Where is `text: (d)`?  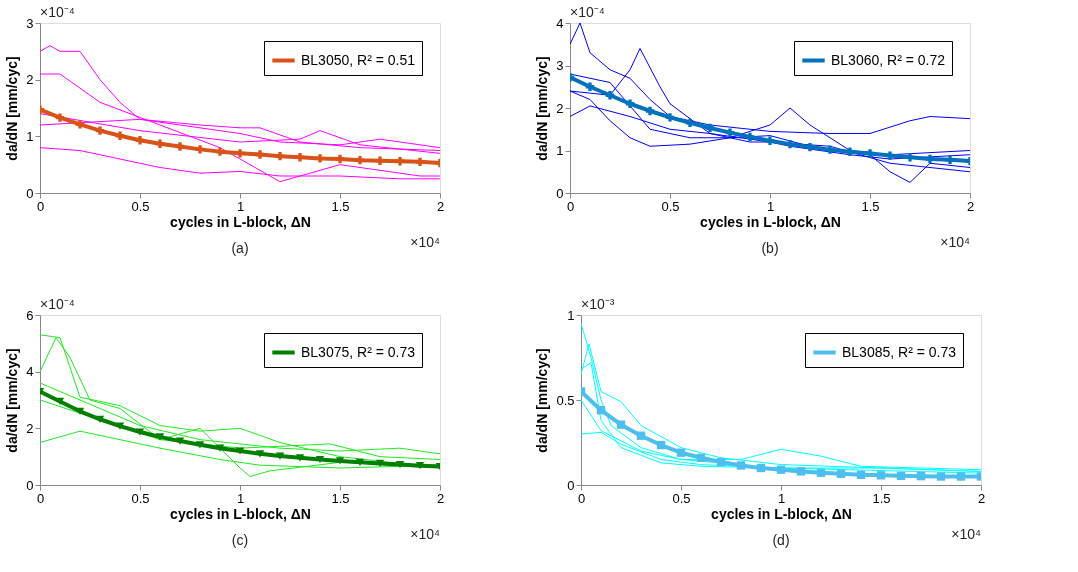
text: (d) is located at coordinates (781, 540).